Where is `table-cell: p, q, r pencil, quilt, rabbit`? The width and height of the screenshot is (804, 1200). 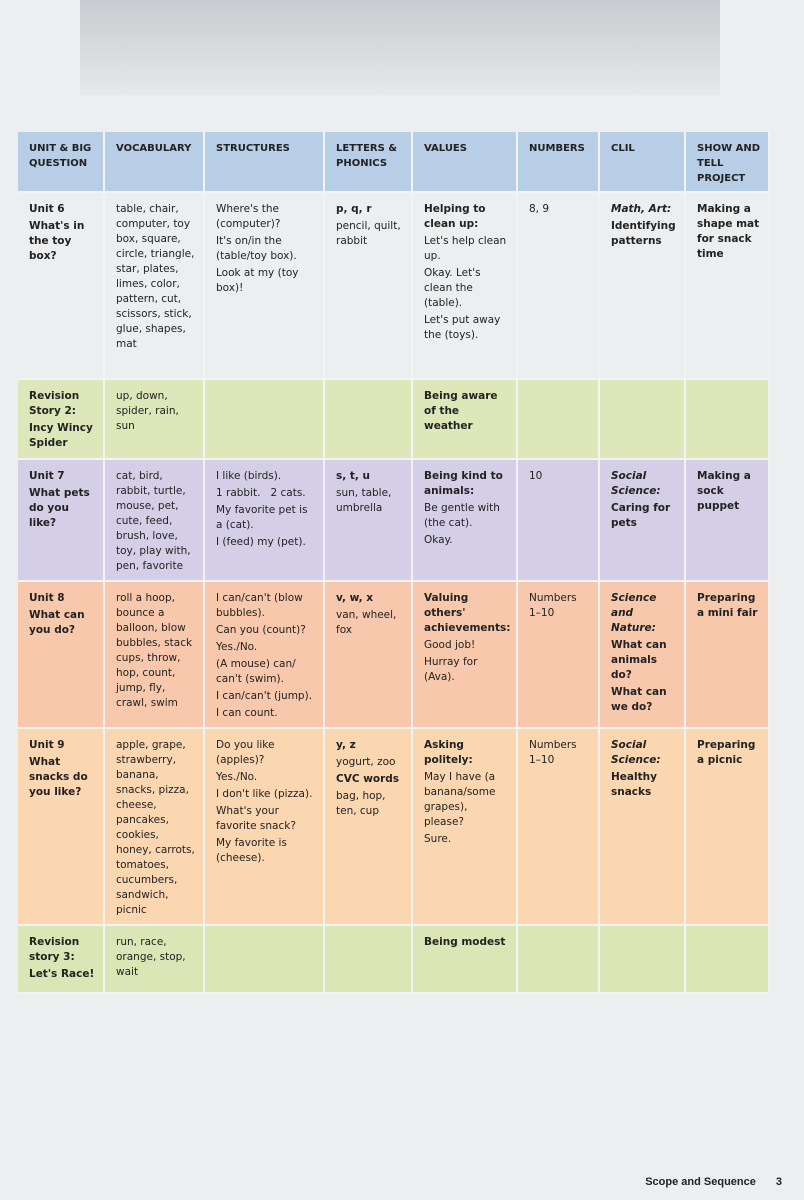 table-cell: p, q, r pencil, quilt, rabbit is located at coordinates (369, 286).